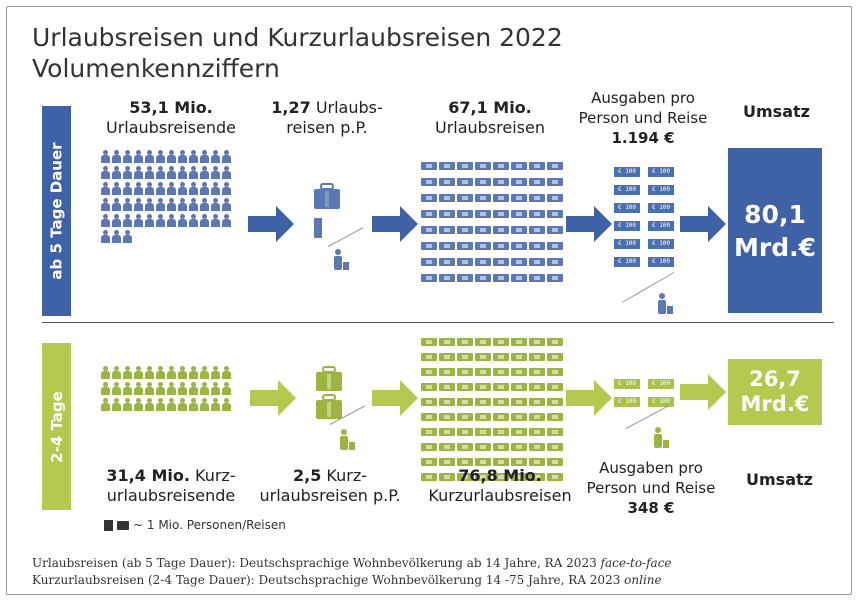  What do you see at coordinates (775, 247) in the screenshot?
I see `long-revenue-unit: Mrd.€` at bounding box center [775, 247].